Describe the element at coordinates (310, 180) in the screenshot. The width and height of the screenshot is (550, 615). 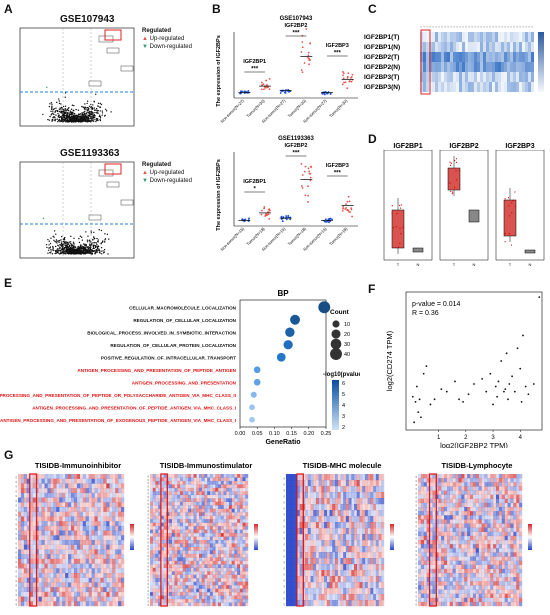
I see `expression-point` at that location.